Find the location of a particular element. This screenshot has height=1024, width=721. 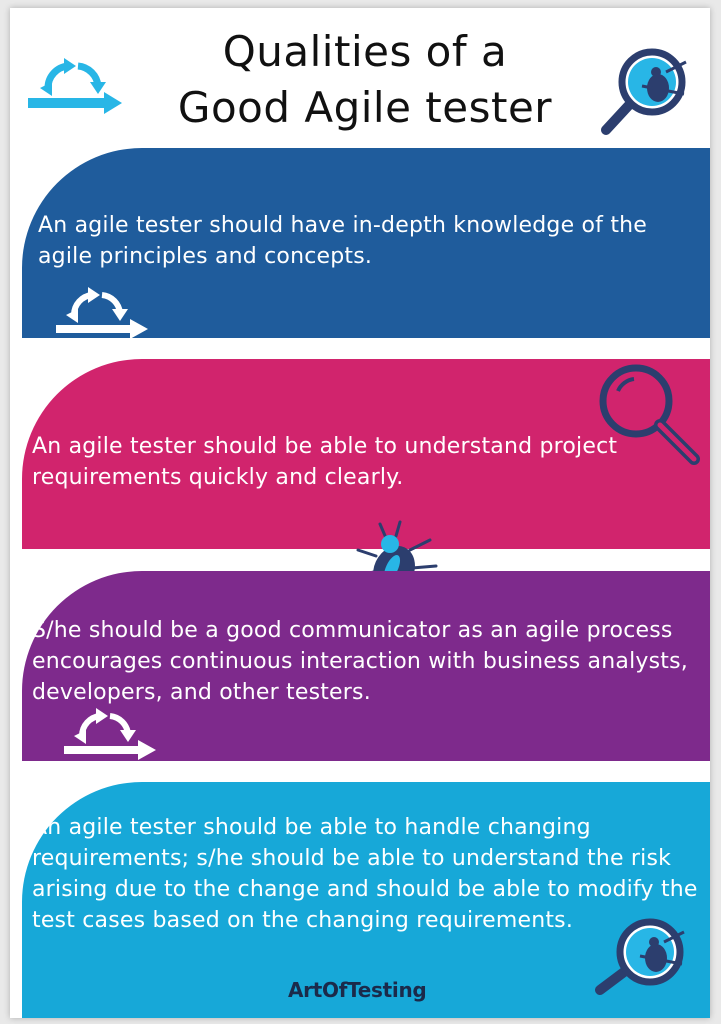

magnifier-icon is located at coordinates (649, 414).